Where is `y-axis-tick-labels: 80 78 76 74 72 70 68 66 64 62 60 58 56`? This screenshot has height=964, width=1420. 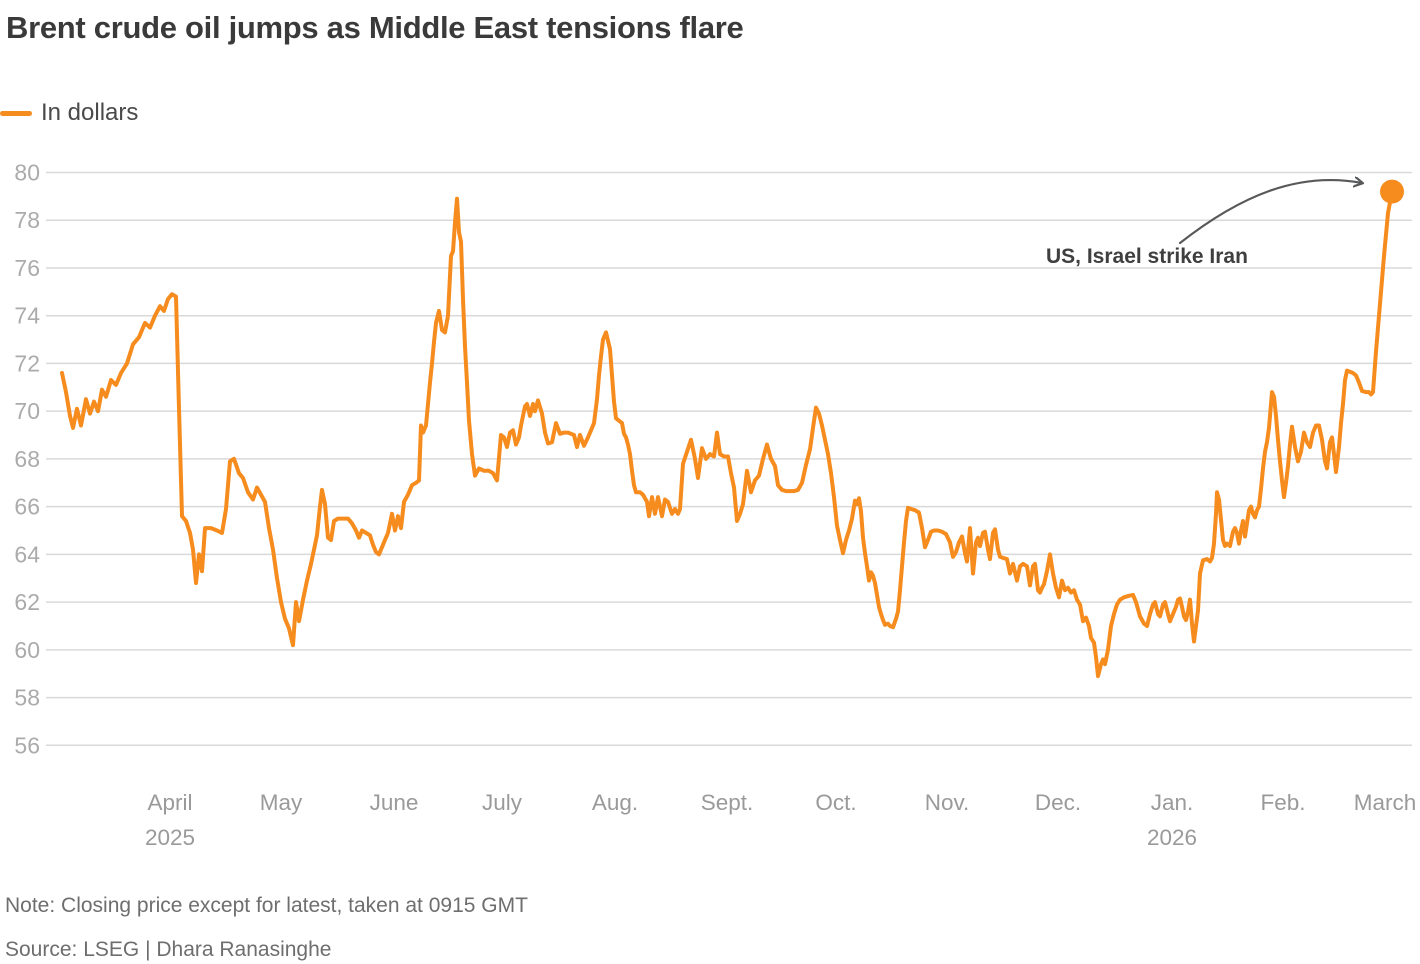
y-axis-tick-labels: 80 78 76 74 72 70 68 66 64 62 60 58 56 is located at coordinates (27, 459).